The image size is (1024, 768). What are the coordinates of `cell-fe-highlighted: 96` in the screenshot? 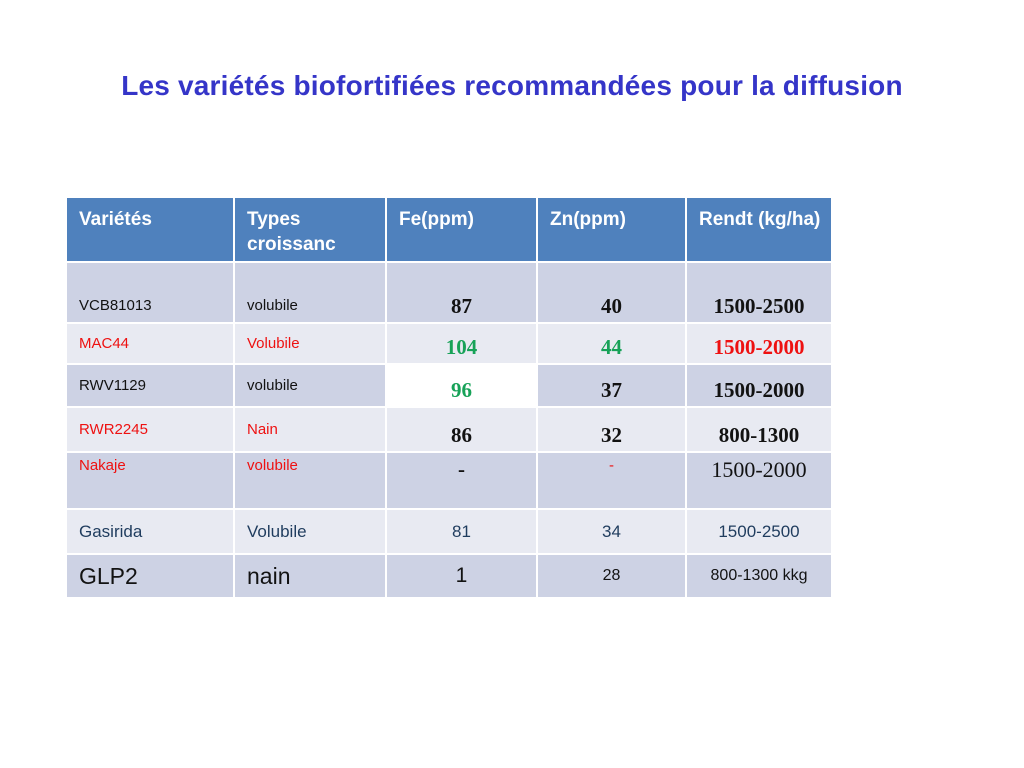 It's located at (461, 385).